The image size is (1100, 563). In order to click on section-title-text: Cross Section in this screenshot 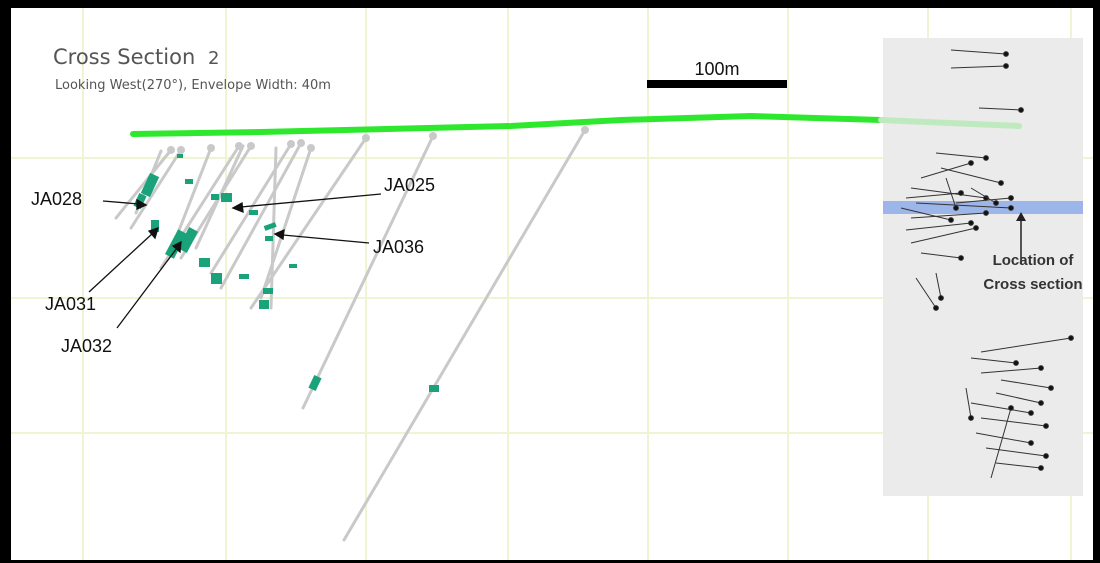, I will do `click(124, 57)`.